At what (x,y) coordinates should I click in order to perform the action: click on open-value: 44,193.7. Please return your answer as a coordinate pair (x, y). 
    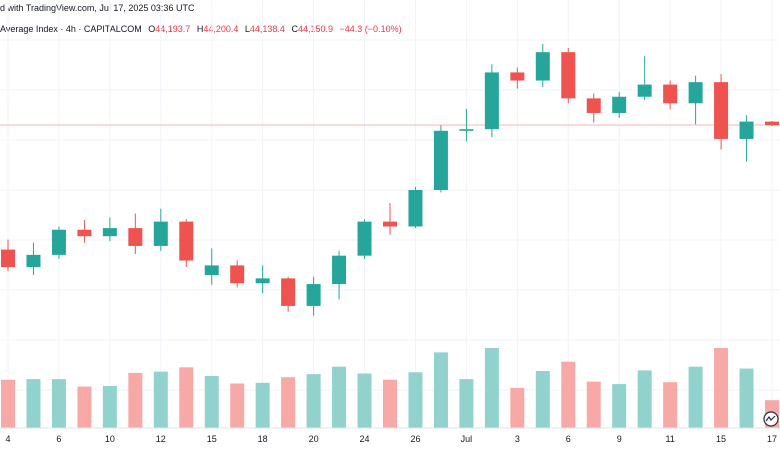
    Looking at the image, I should click on (173, 29).